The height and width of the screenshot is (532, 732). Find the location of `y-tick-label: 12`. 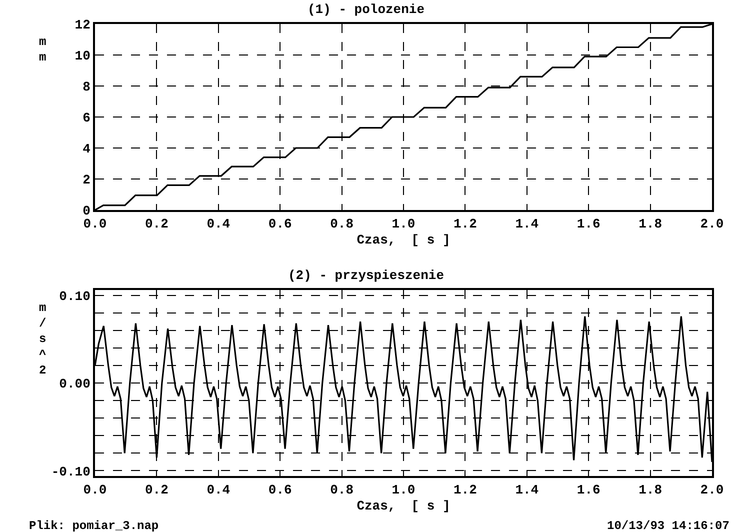

y-tick-label: 12 is located at coordinates (82, 25).